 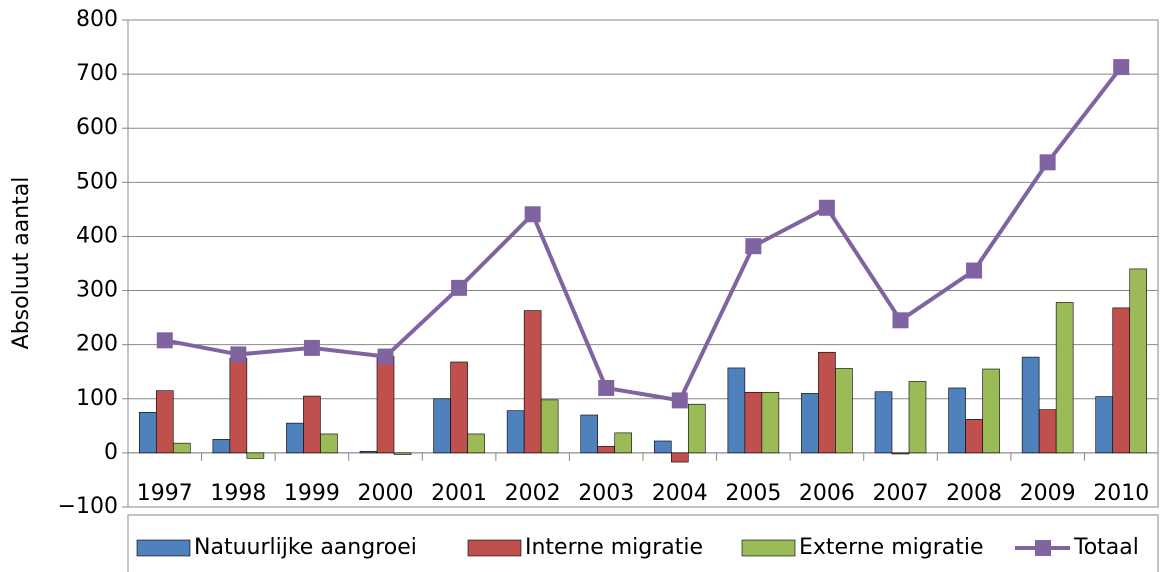 What do you see at coordinates (165, 493) in the screenshot?
I see `x-tick-label: 1997` at bounding box center [165, 493].